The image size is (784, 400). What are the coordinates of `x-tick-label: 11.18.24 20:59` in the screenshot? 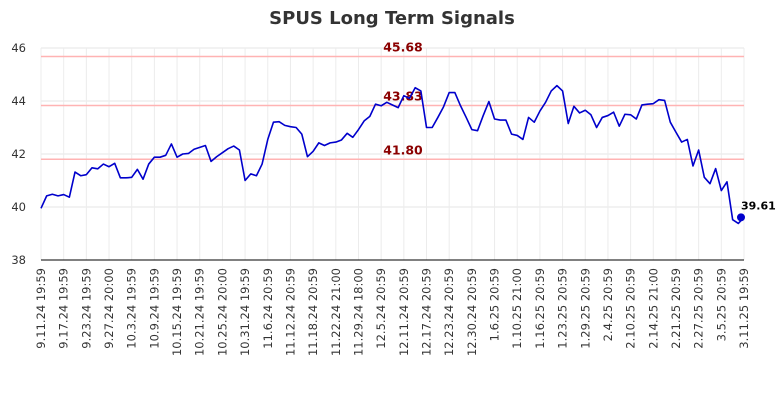 It's located at (313, 312).